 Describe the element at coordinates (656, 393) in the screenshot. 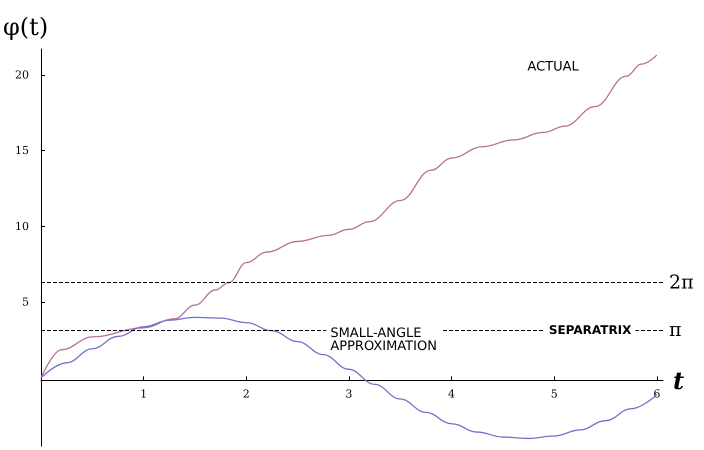

I see `x-tick-label: 6` at that location.